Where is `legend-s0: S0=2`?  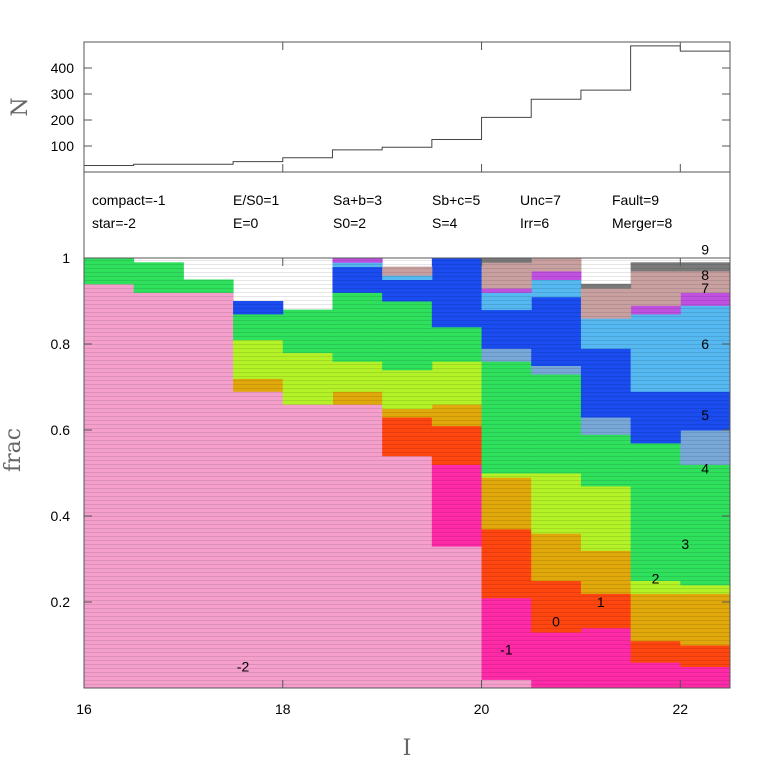
legend-s0: S0=2 is located at coordinates (349, 223).